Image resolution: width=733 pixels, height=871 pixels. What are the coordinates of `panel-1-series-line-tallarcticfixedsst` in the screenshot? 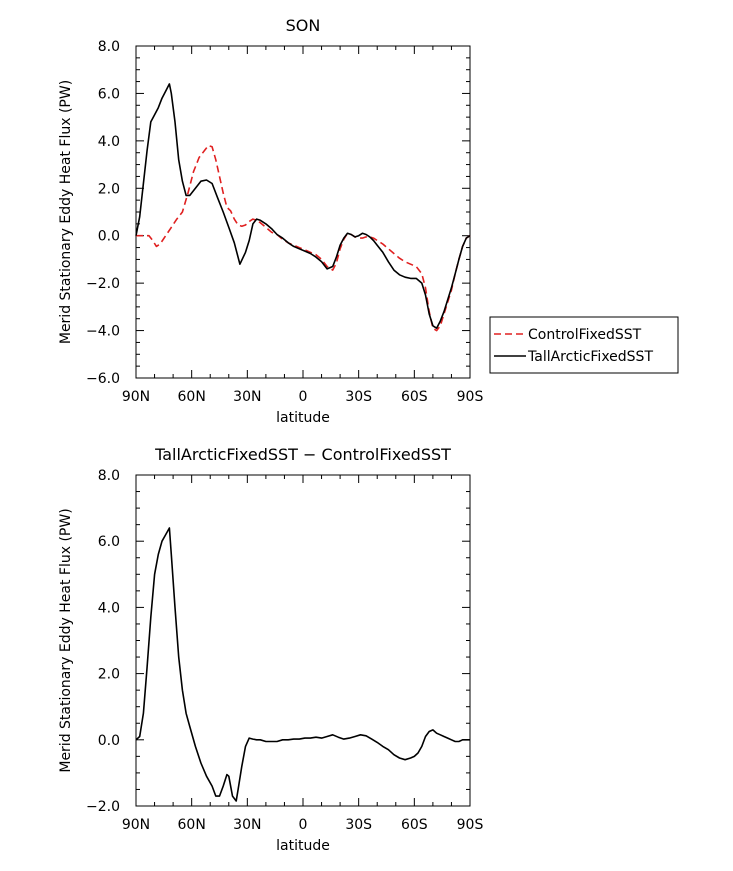 It's located at (303, 206).